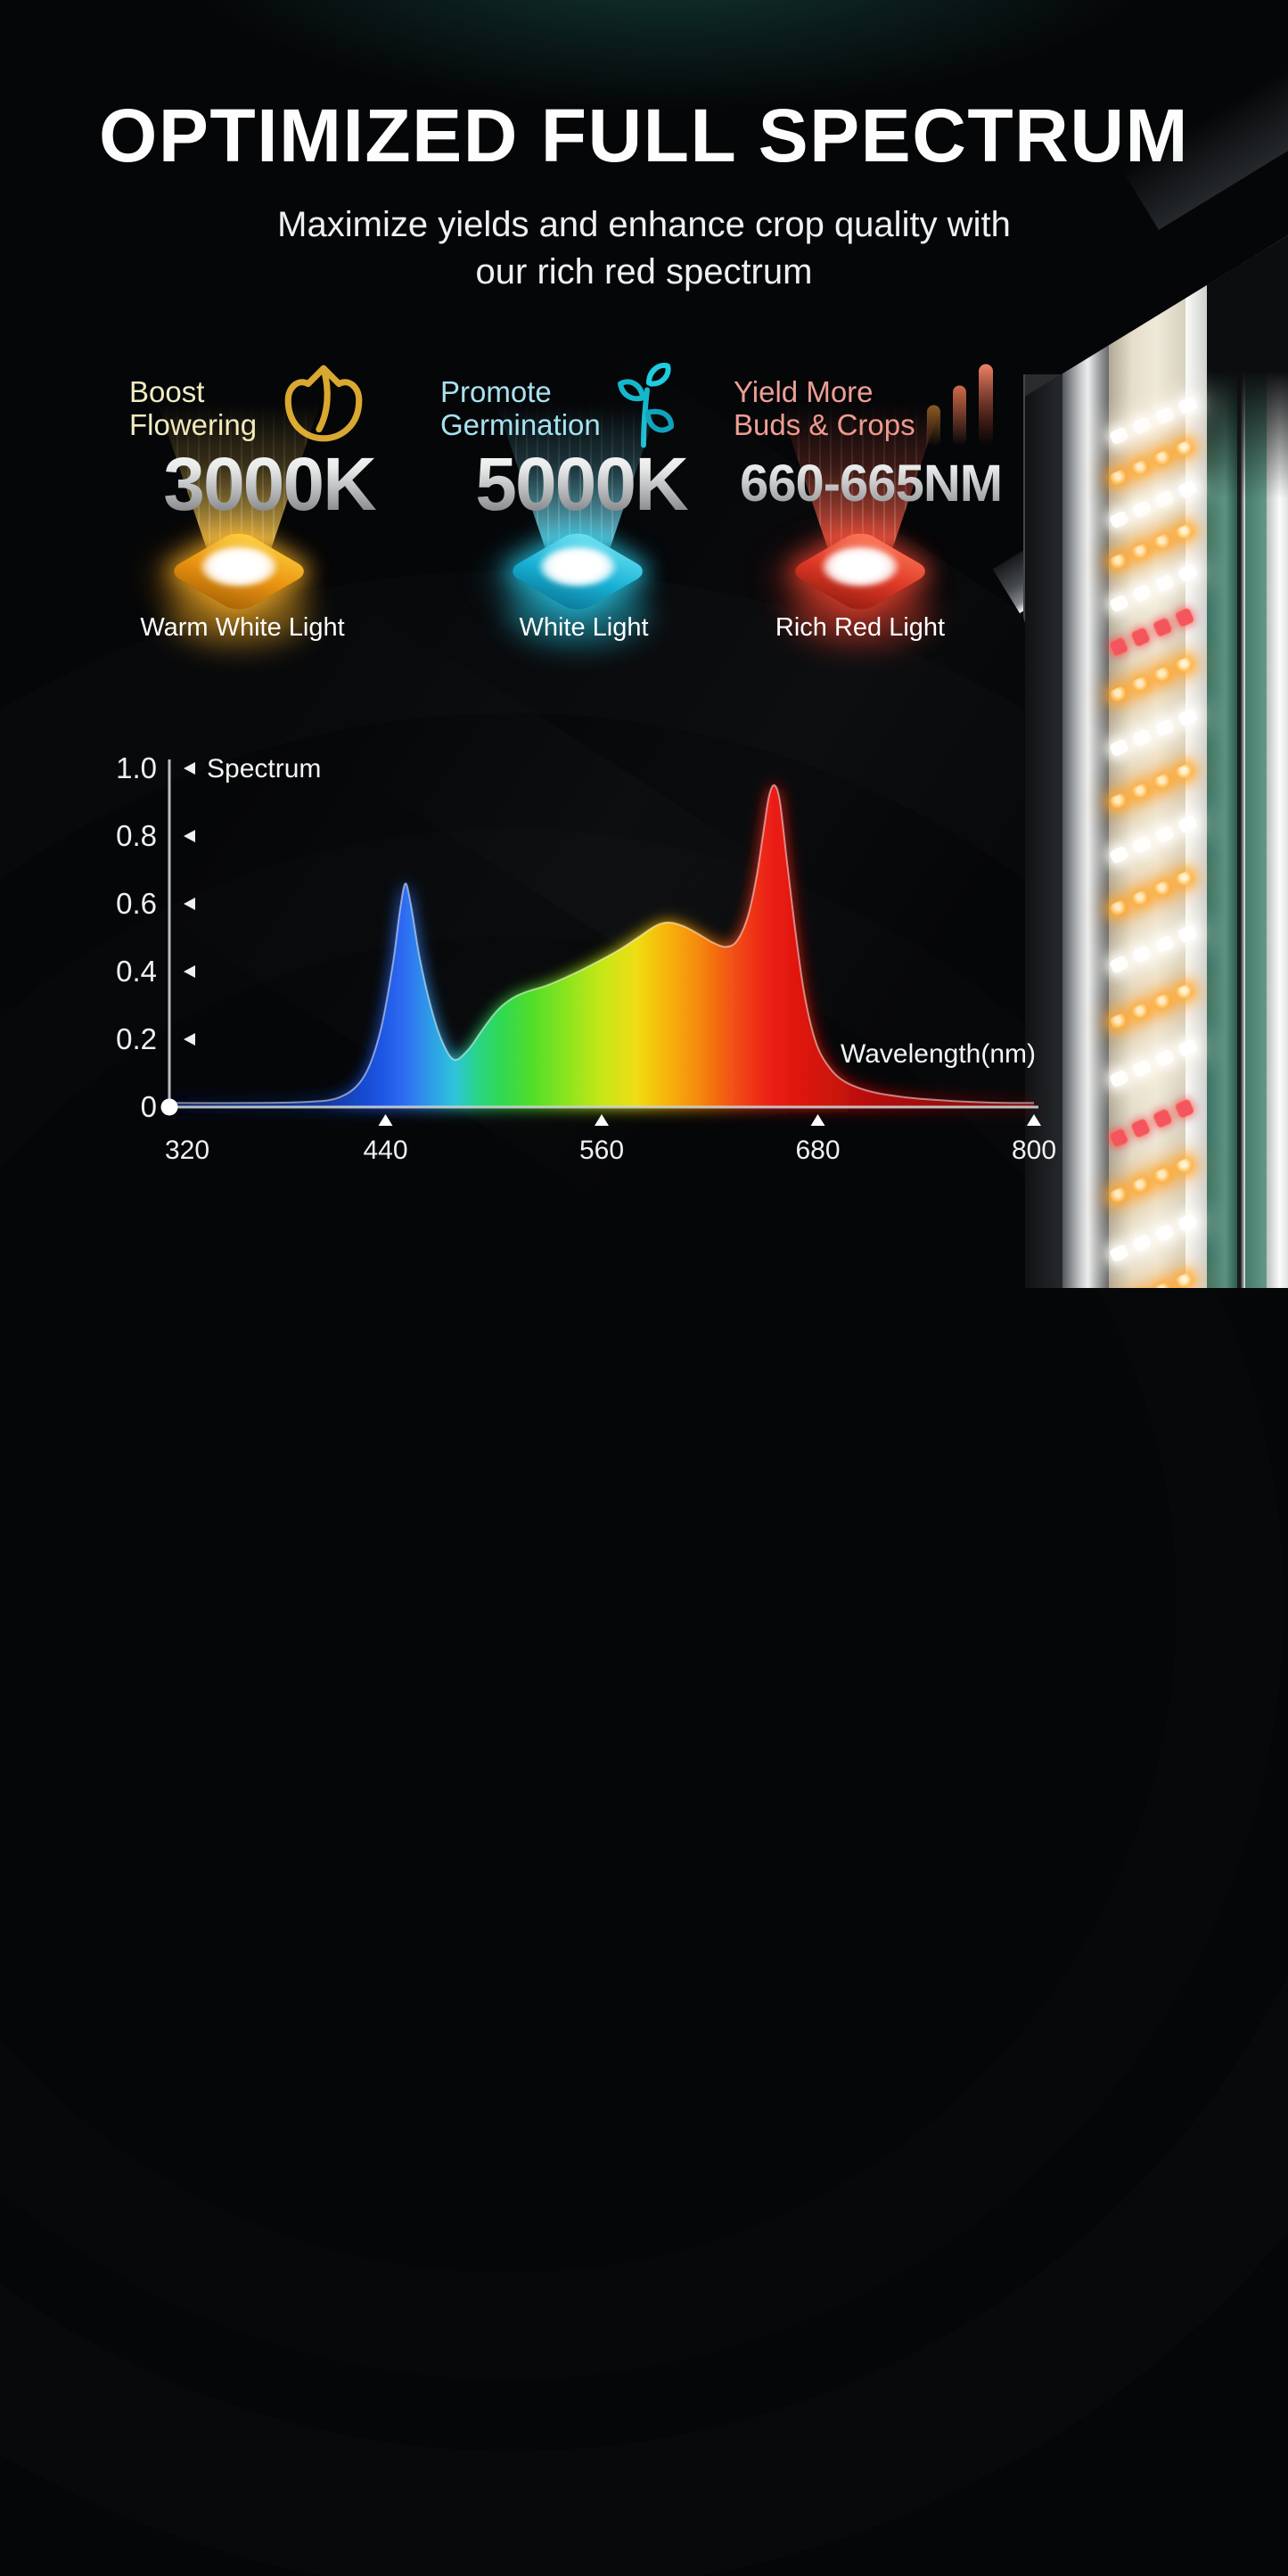 The width and height of the screenshot is (1288, 2576). I want to click on feature-caption: White Light, so click(584, 627).